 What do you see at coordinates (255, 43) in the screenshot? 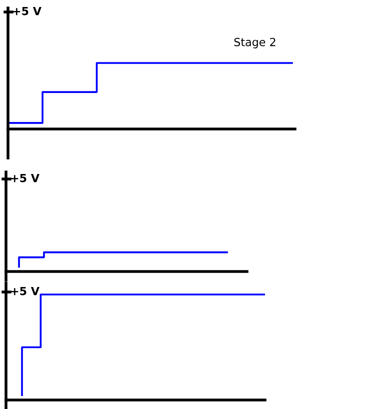
I see `text: Stage 2` at bounding box center [255, 43].